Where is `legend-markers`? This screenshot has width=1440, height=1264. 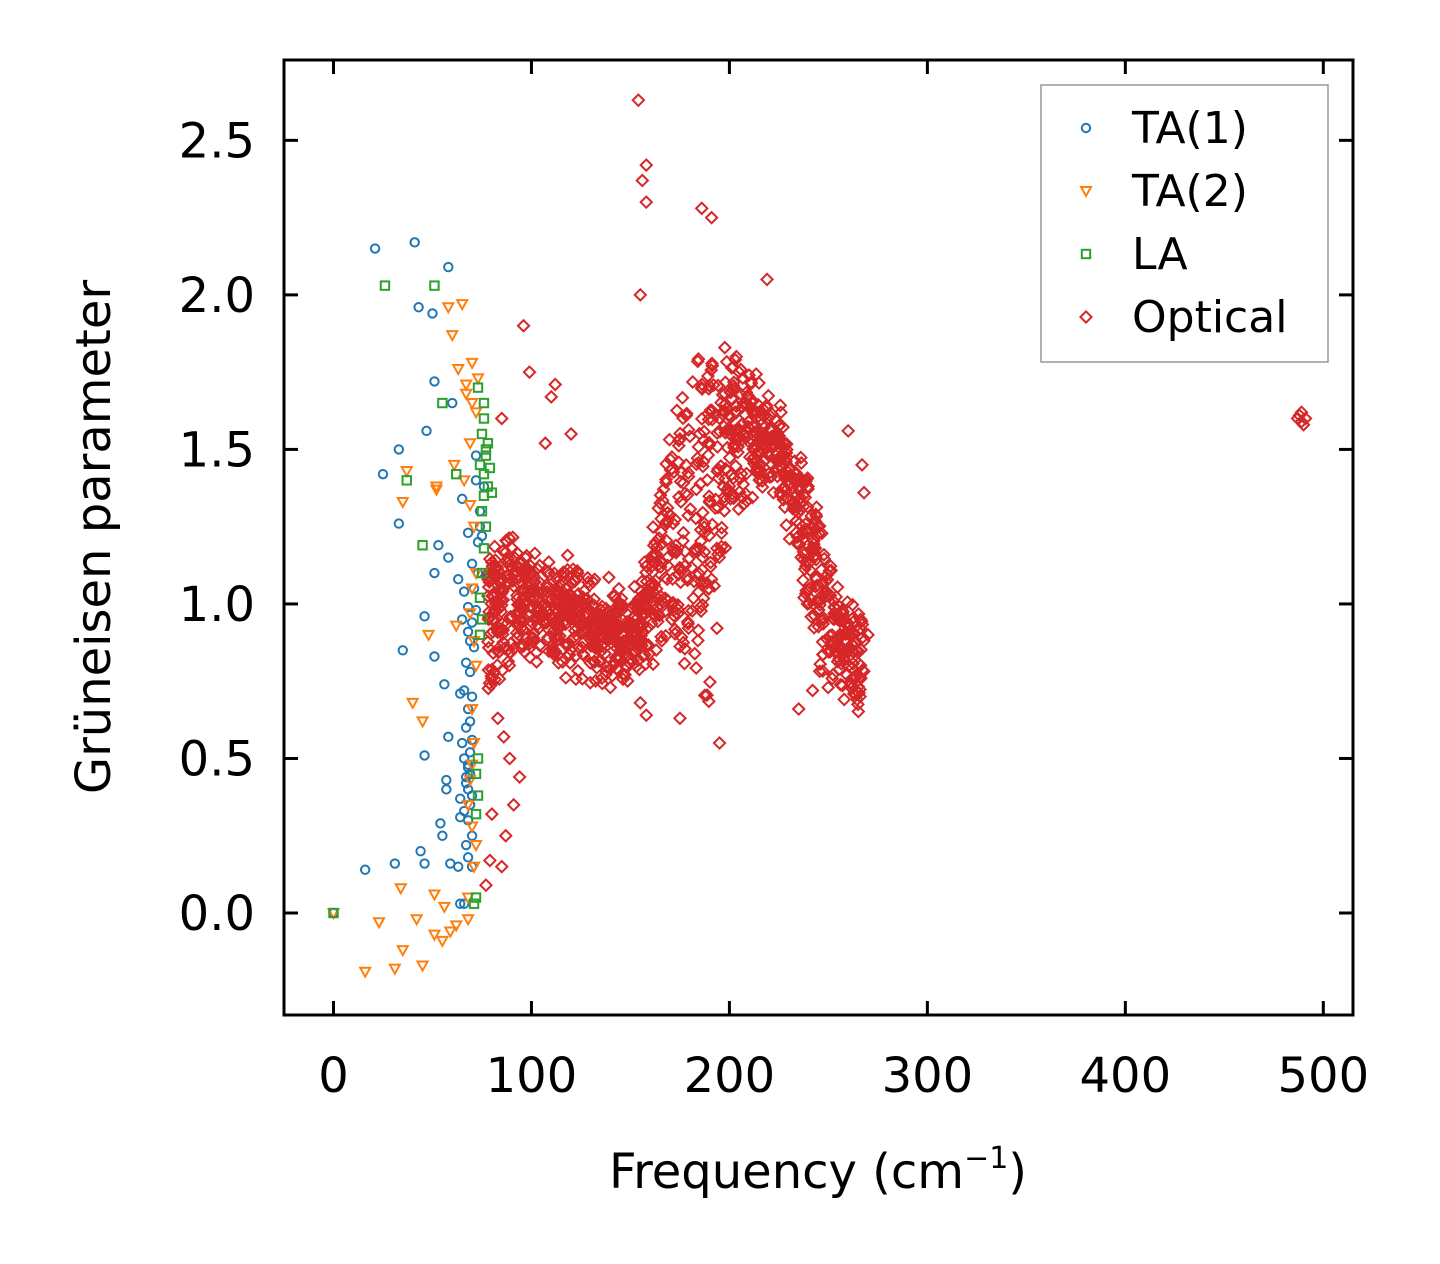
legend-markers is located at coordinates (1086, 223).